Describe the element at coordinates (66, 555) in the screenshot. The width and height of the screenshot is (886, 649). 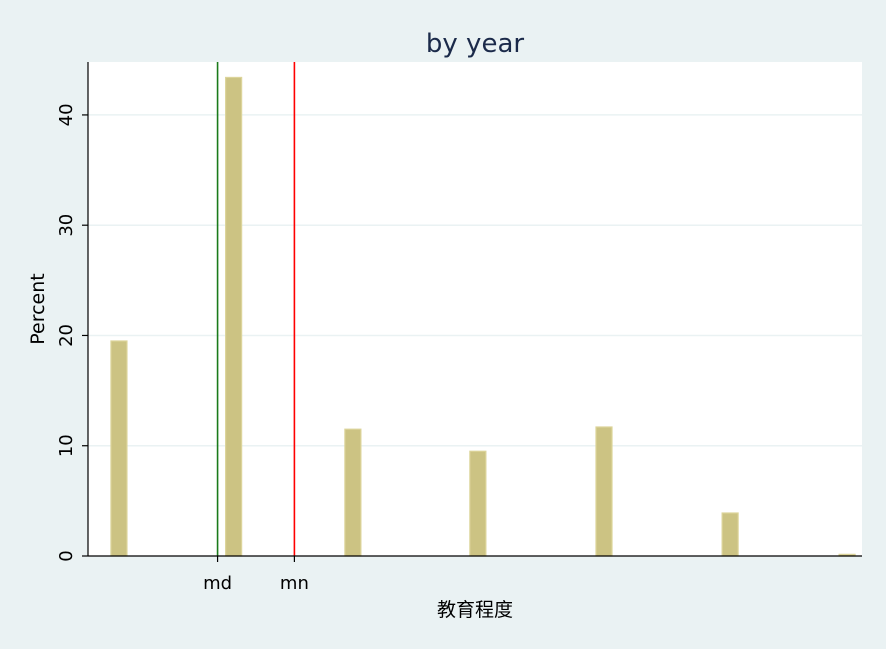
I see `y-tick-label: 0` at that location.